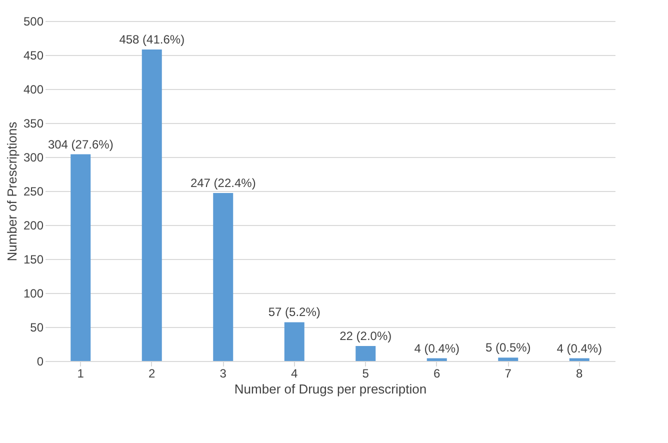  I want to click on y-tick-label: 250, so click(33, 191).